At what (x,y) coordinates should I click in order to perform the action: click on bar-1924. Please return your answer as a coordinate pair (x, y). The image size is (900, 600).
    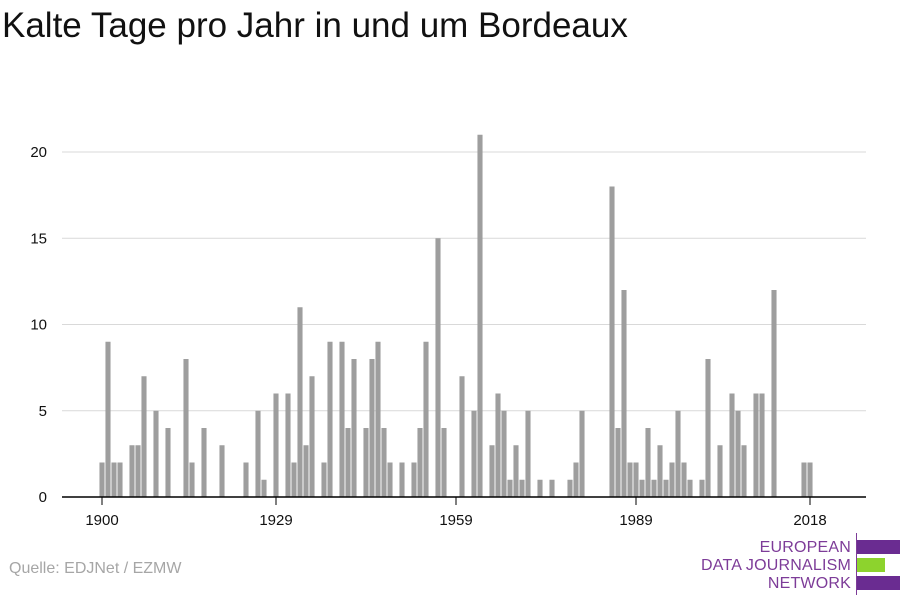
    Looking at the image, I should click on (246, 479).